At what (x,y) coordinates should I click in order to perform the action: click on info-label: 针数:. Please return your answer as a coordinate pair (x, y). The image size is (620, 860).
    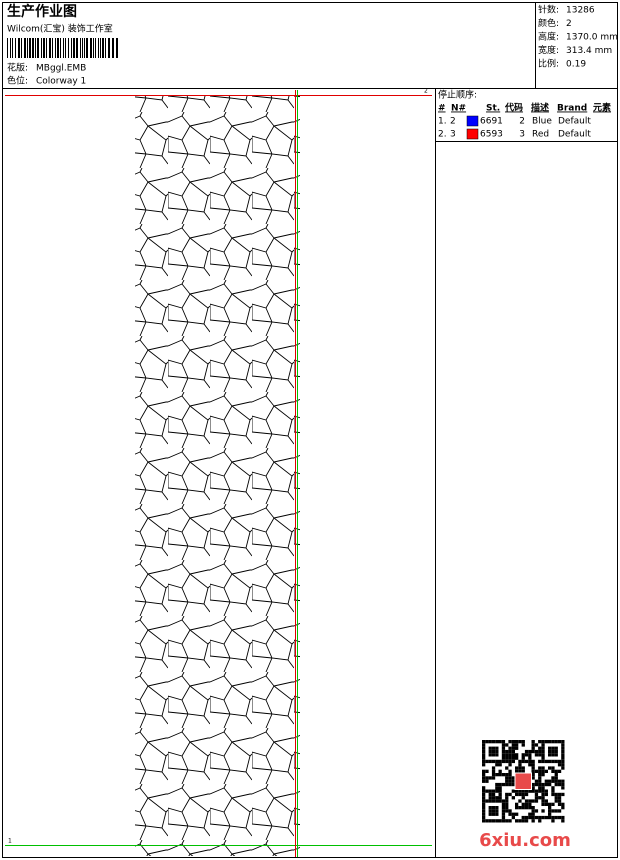
    Looking at the image, I should click on (548, 10).